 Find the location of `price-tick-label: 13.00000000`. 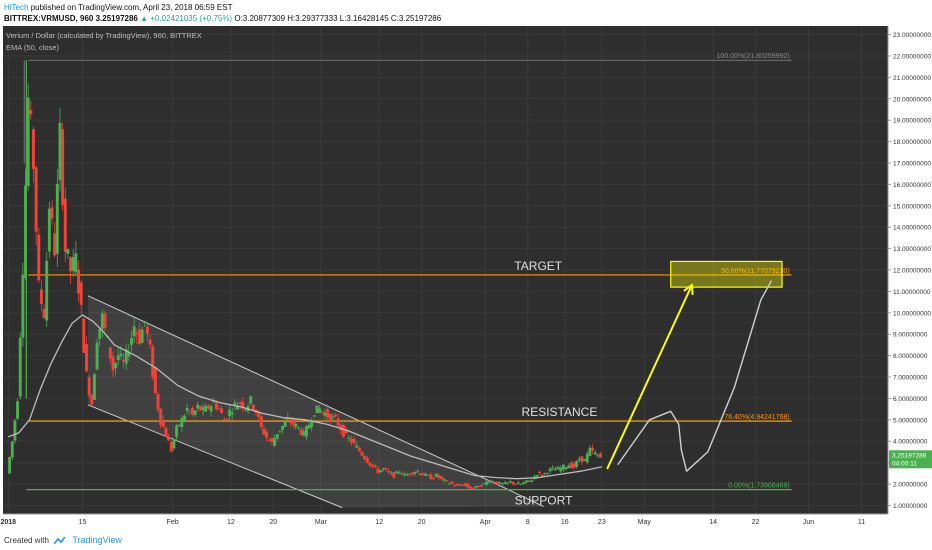

price-tick-label: 13.00000000 is located at coordinates (912, 249).